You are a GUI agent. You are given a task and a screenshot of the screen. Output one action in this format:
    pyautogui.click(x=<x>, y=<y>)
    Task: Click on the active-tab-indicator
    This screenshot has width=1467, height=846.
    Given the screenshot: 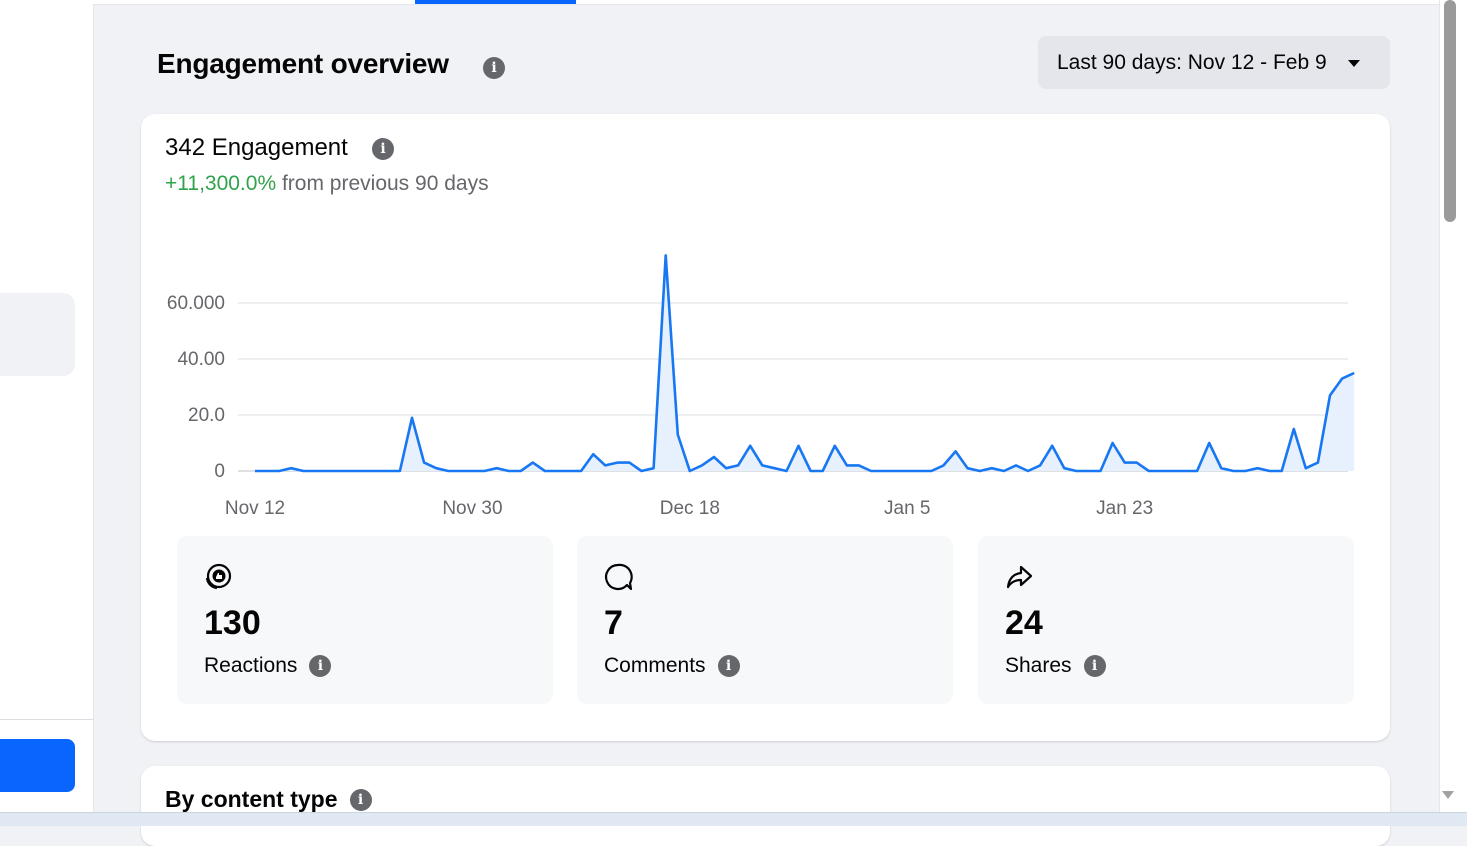 What is the action you would take?
    pyautogui.click(x=495, y=2)
    